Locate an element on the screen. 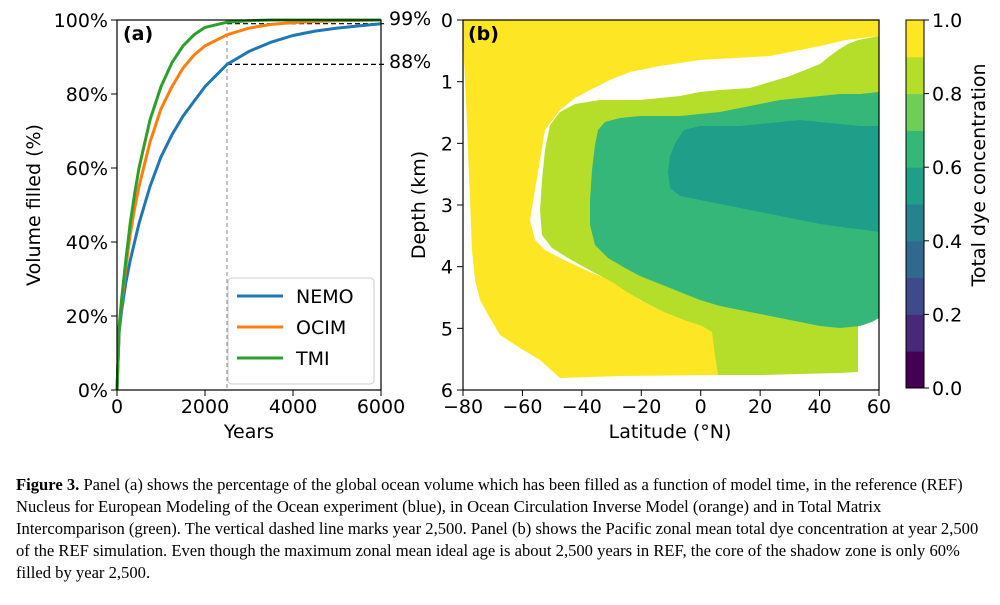  panel-b-label: (b) is located at coordinates (483, 34).